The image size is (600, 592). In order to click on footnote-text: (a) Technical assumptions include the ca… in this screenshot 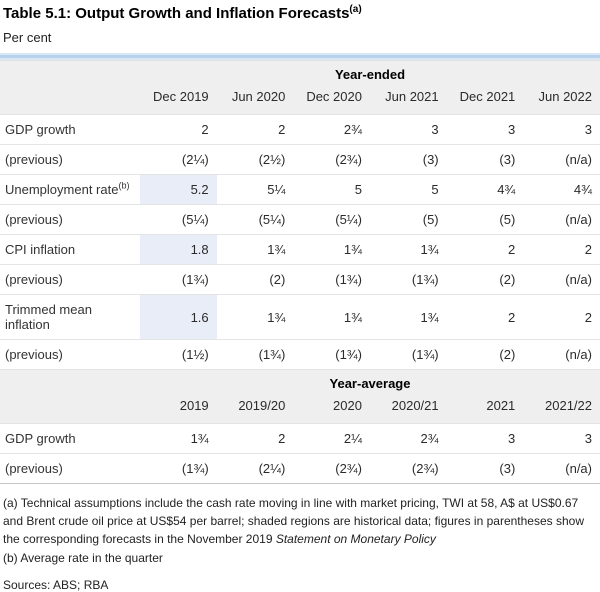, I will do `click(293, 521)`.